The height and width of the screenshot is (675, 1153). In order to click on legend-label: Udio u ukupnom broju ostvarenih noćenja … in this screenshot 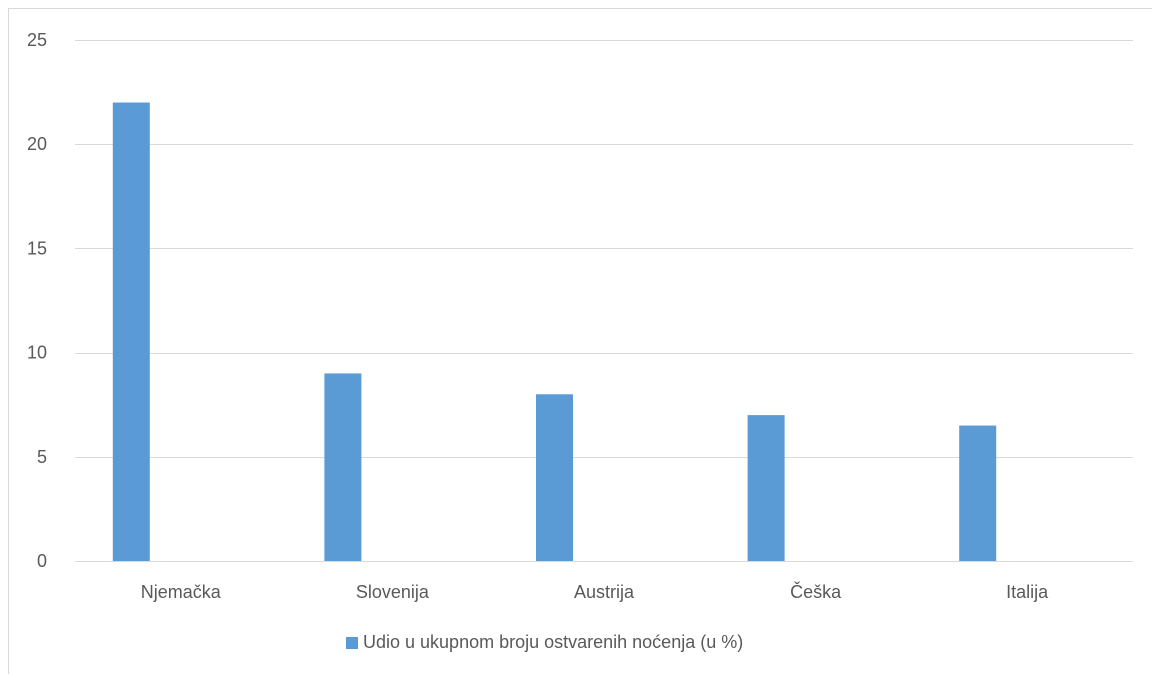, I will do `click(553, 642)`.